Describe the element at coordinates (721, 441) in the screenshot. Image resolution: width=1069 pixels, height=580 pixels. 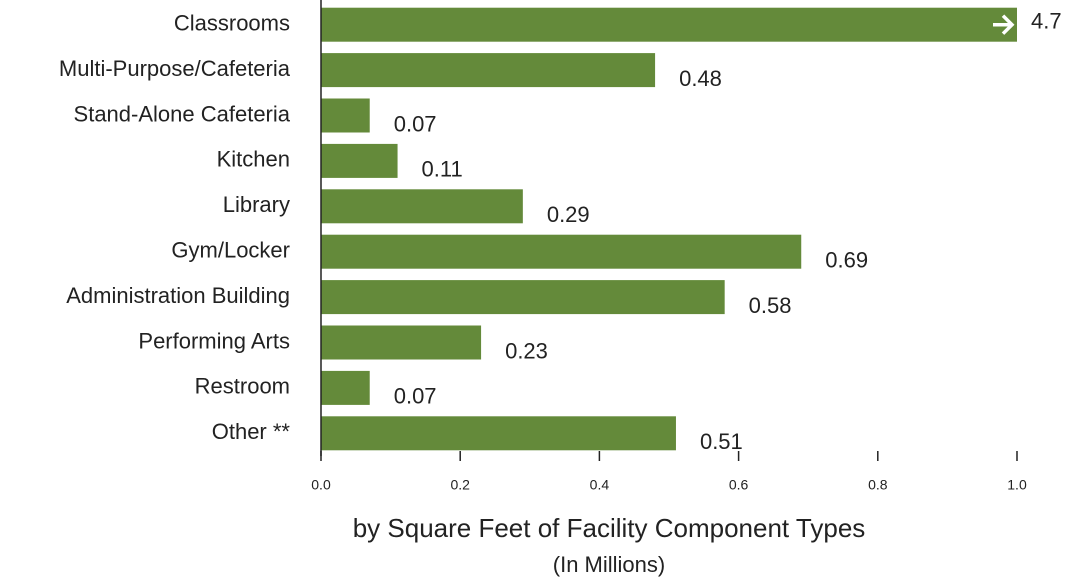
I see `data-label: 0.51` at that location.